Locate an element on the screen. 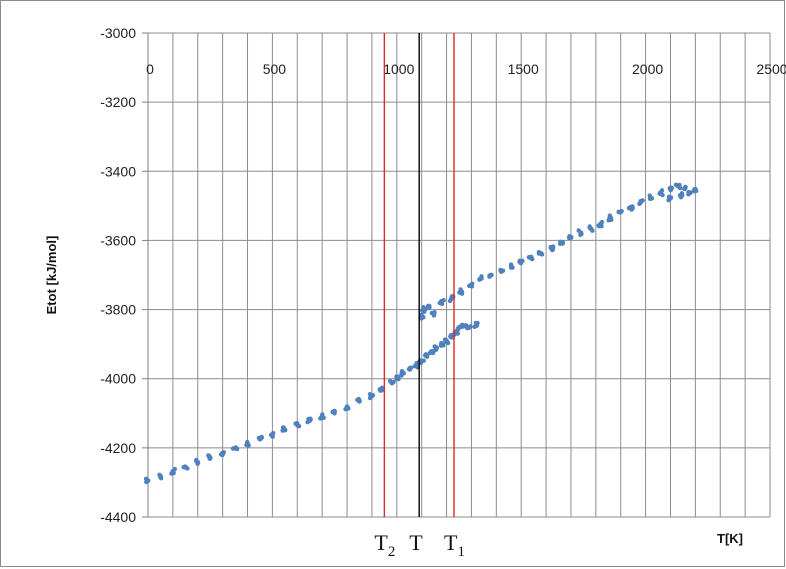 Image resolution: width=786 pixels, height=569 pixels. y-tick-label: -4400 is located at coordinates (118, 517).